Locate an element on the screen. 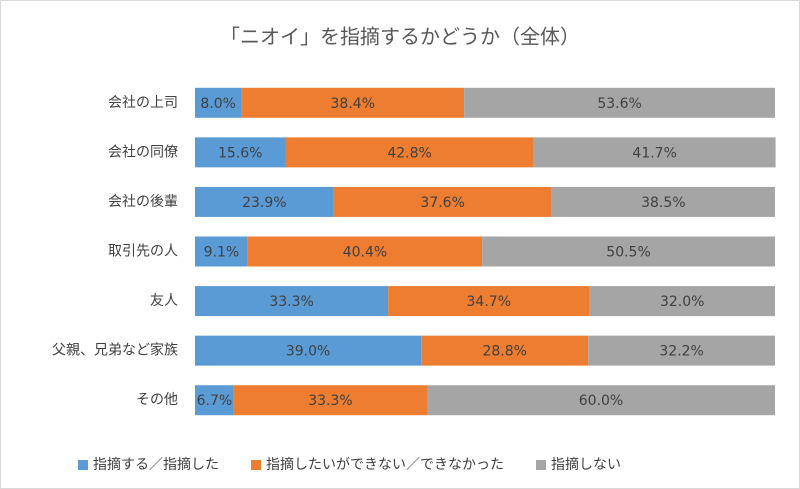 Image resolution: width=800 pixels, height=489 pixels. data-label: 41.7% is located at coordinates (654, 153).